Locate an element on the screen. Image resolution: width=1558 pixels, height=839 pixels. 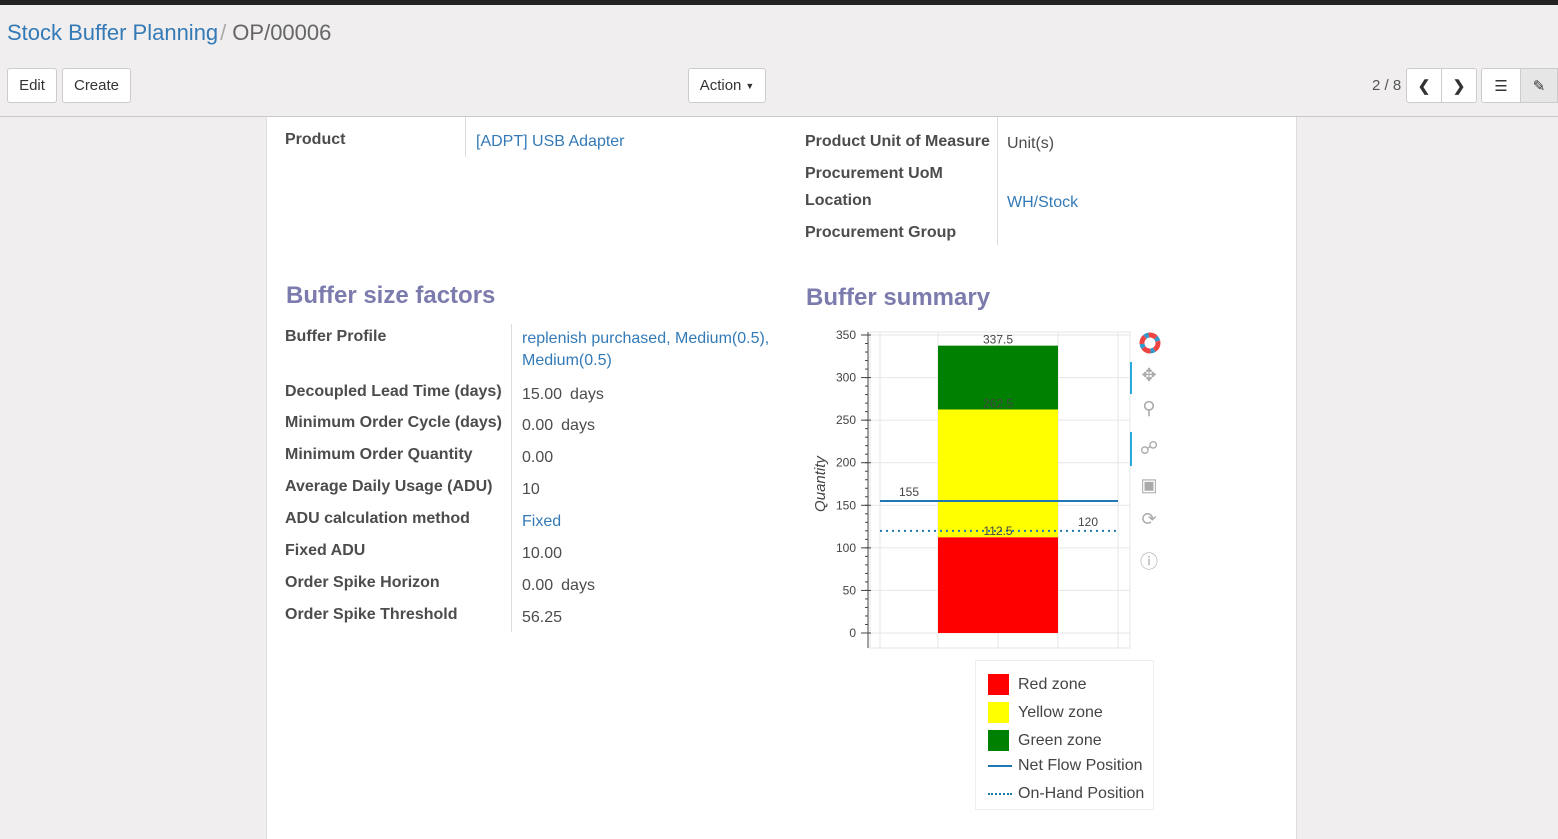
field-label: Product Unit of Measure is located at coordinates (897, 141).